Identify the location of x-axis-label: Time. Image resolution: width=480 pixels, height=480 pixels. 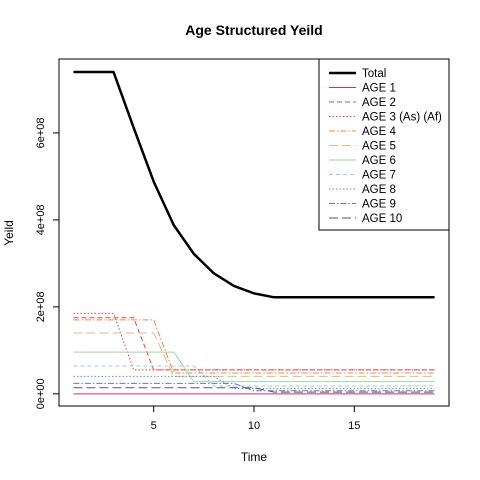
(254, 457).